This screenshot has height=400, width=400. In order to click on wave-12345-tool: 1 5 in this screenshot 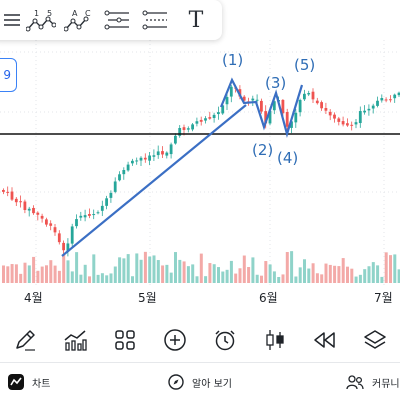, I will do `click(41, 20)`.